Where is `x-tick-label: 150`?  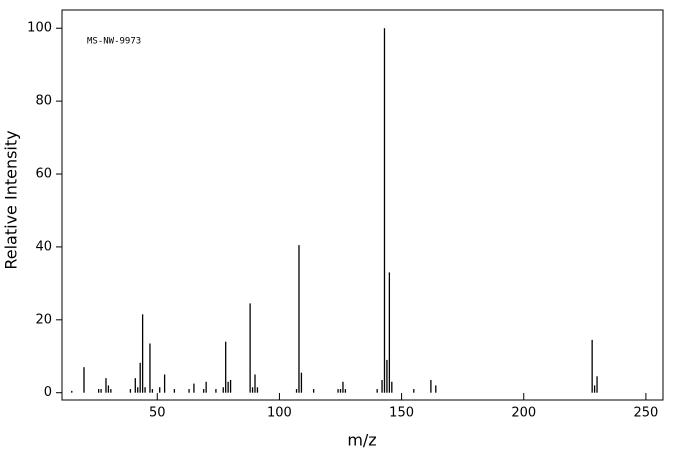
x-tick-label: 150 is located at coordinates (401, 413).